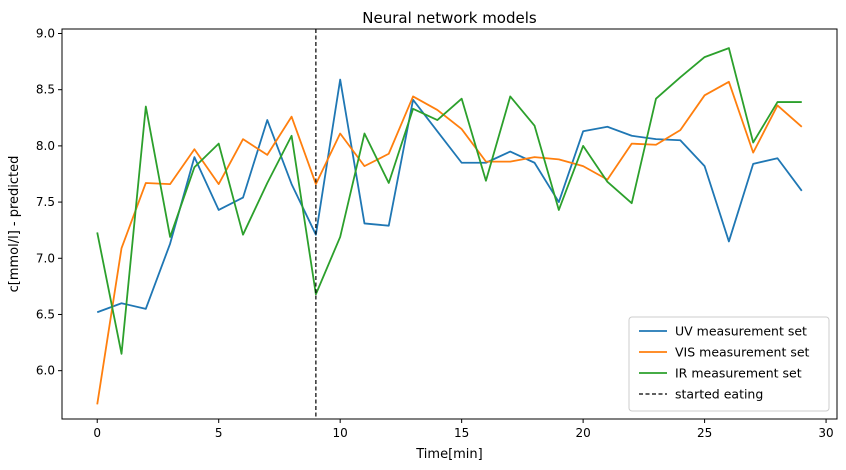 The height and width of the screenshot is (470, 846). Describe the element at coordinates (449, 18) in the screenshot. I see `chart-title: Neural network models` at that location.